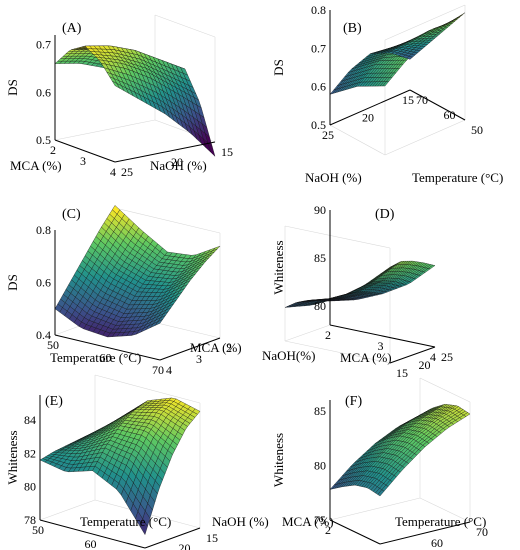 This screenshot has height=550, width=520. Describe the element at coordinates (450, 115) in the screenshot. I see `y-tick-label: 60` at that location.